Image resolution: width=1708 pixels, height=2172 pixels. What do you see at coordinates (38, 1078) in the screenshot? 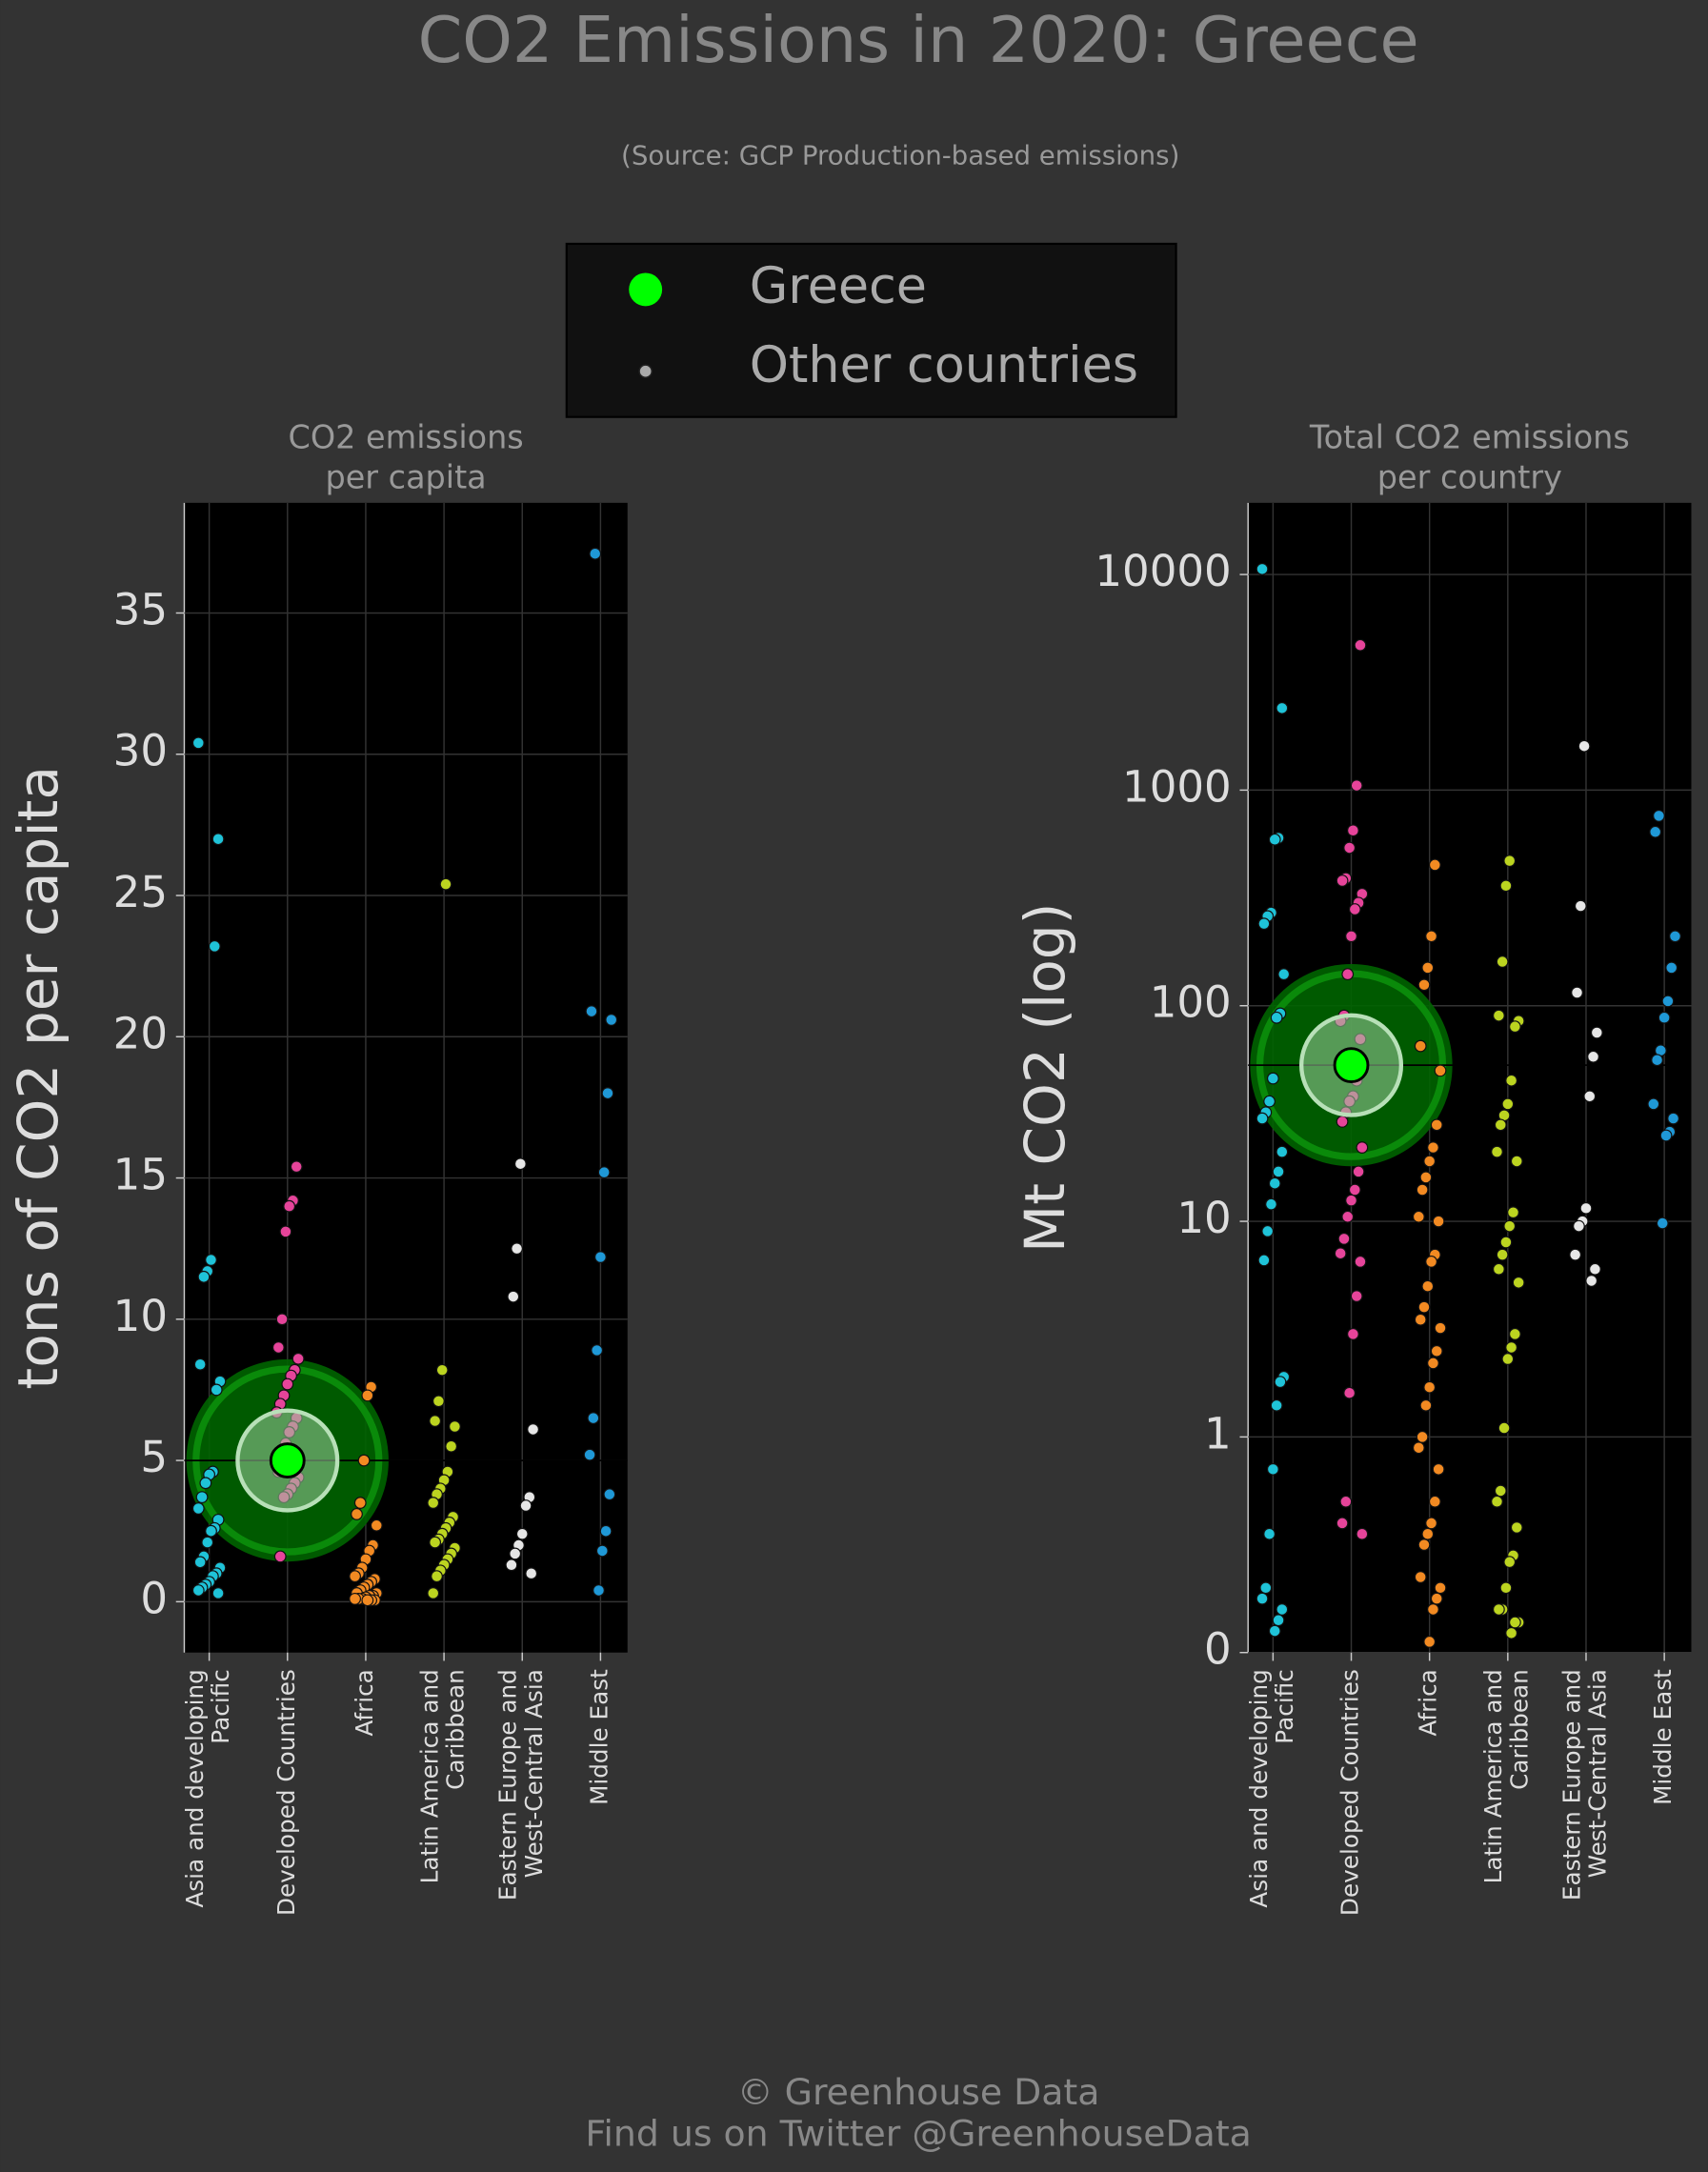
I see `y-axis-label: tons of CO2 per capita` at bounding box center [38, 1078].